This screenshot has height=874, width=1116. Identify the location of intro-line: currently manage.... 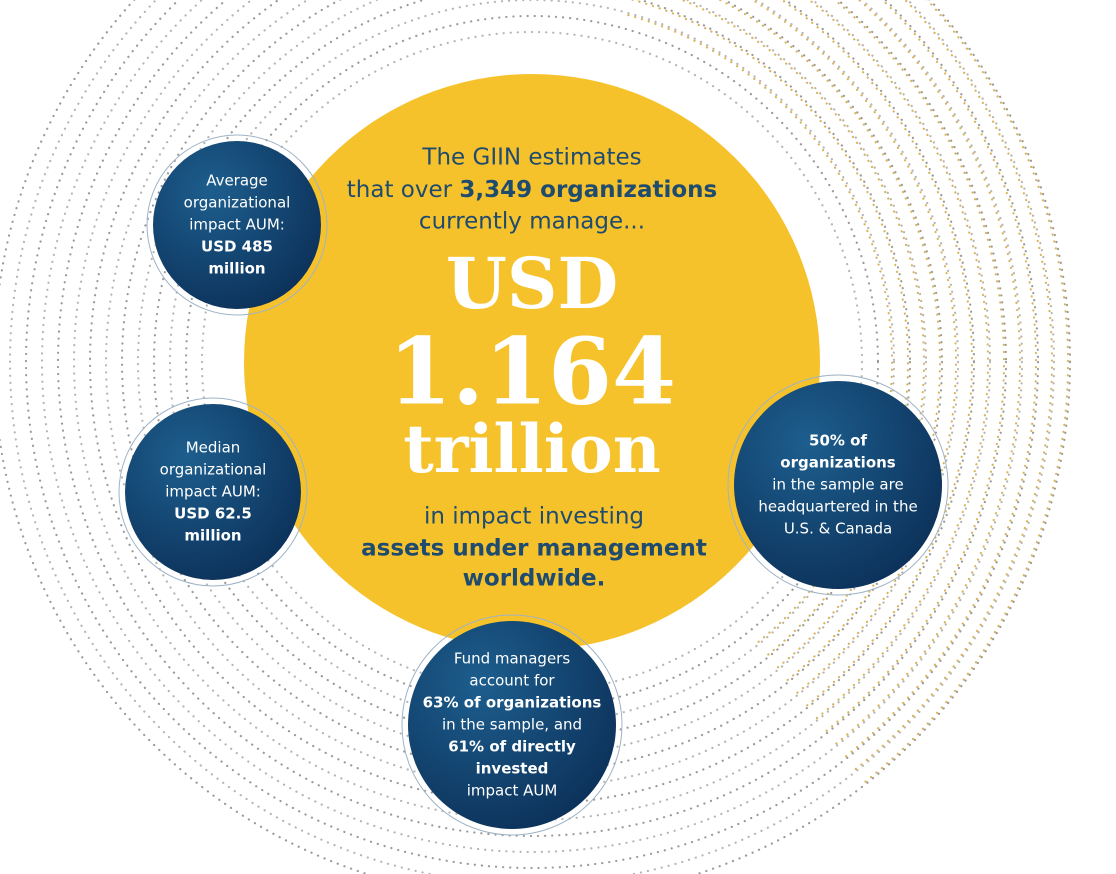
(532, 222).